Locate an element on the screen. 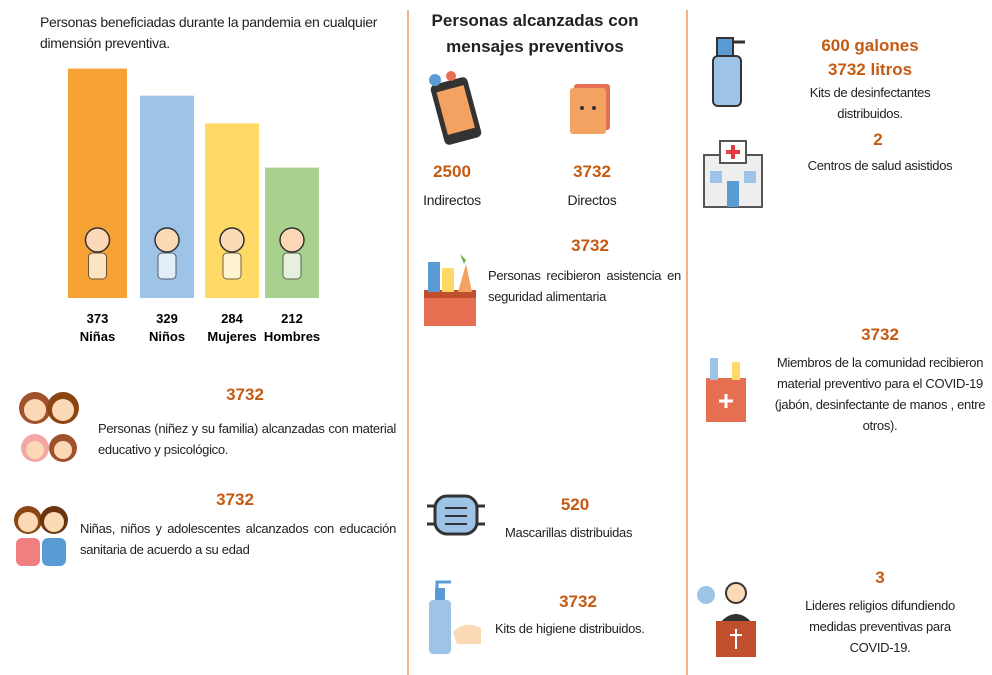  bar-label: Niños is located at coordinates (167, 336).